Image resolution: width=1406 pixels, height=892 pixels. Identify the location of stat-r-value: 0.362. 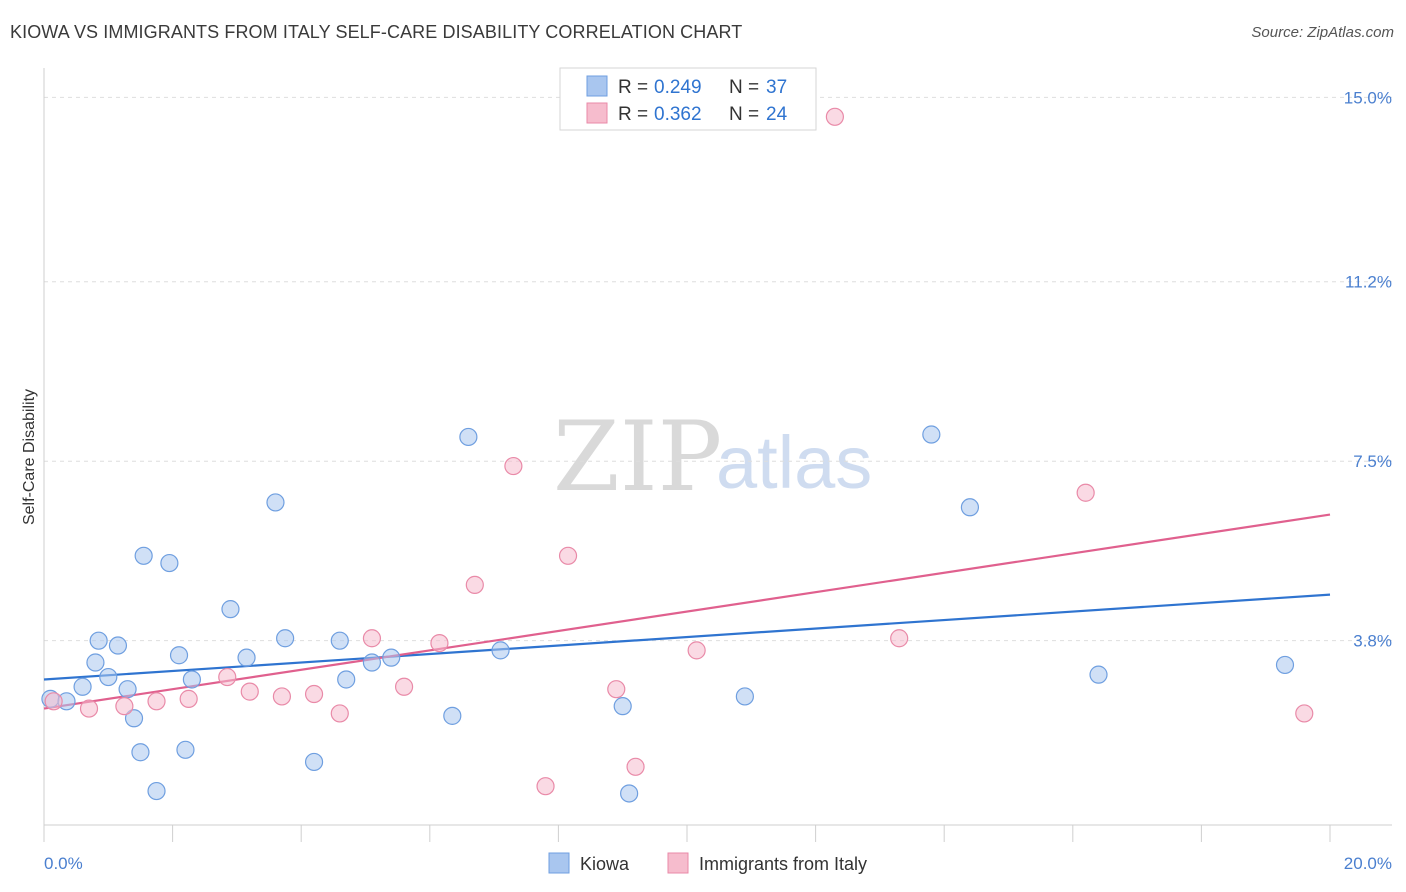
(678, 114).